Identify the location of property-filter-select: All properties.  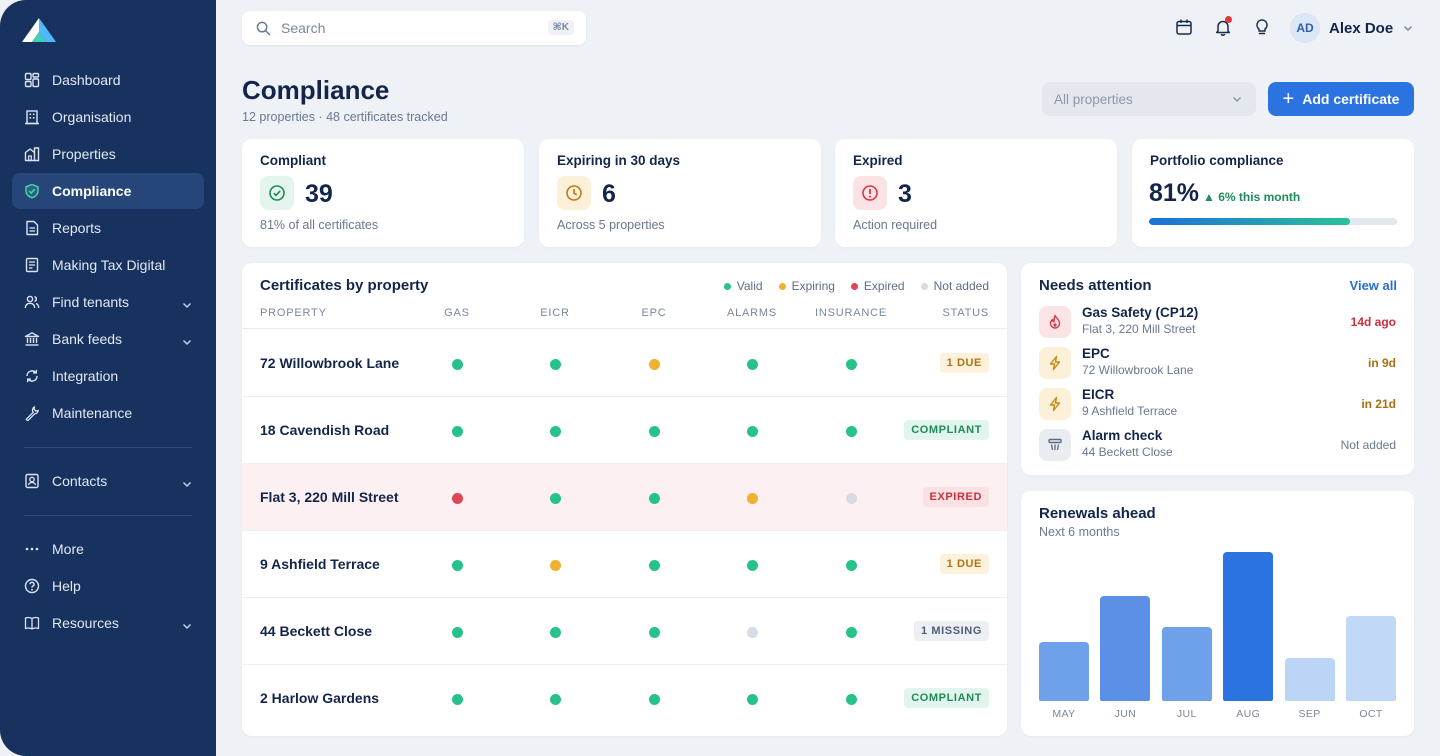
(1149, 99).